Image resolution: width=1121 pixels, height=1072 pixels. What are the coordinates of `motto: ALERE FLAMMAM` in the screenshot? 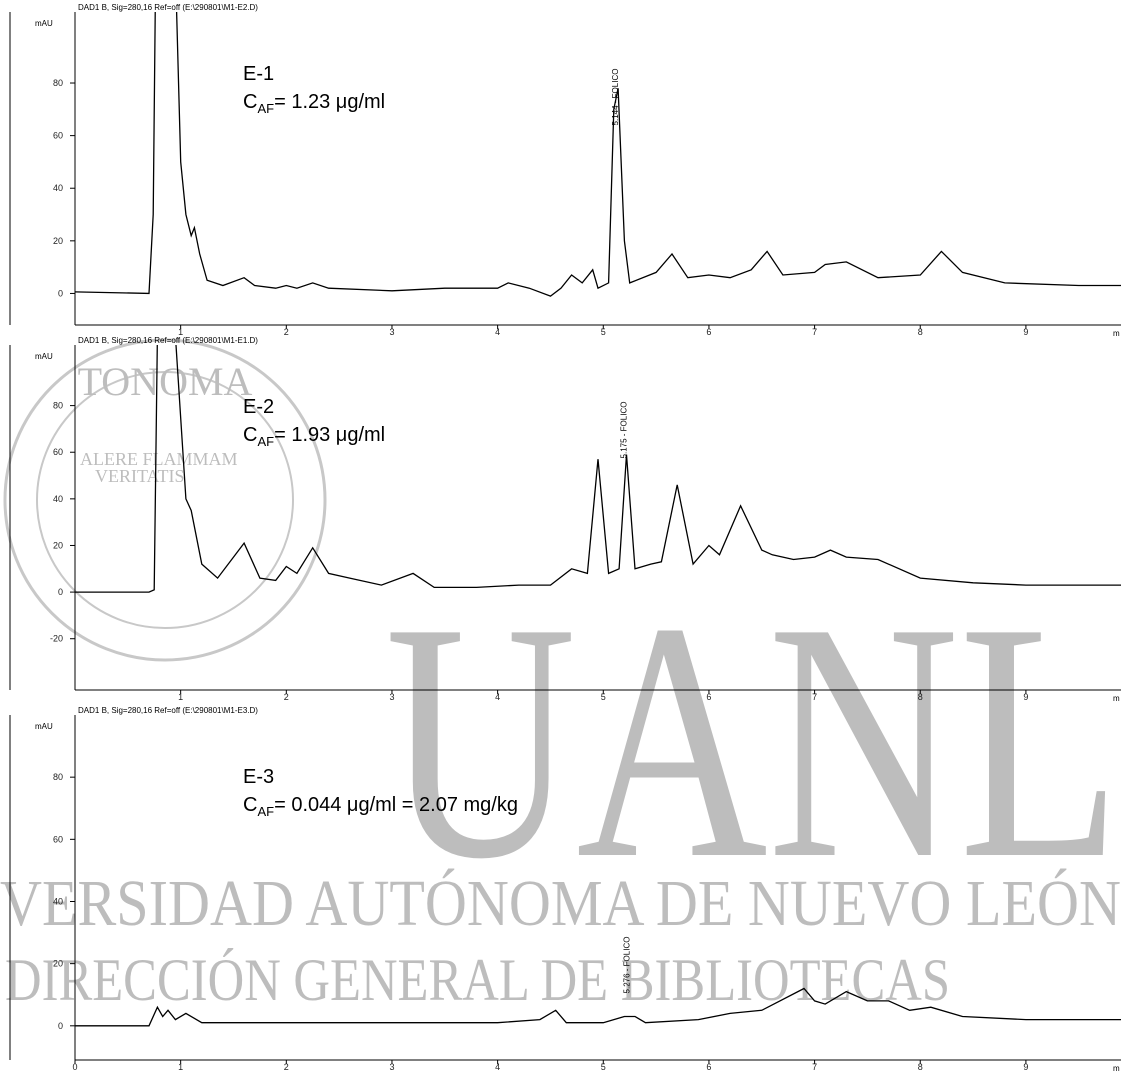 It's located at (159, 459).